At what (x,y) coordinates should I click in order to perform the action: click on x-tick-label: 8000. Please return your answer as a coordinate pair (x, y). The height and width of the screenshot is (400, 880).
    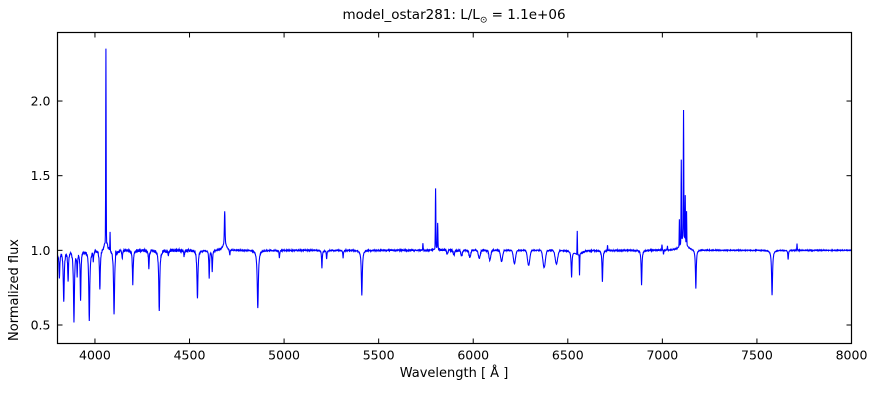
    Looking at the image, I should click on (852, 355).